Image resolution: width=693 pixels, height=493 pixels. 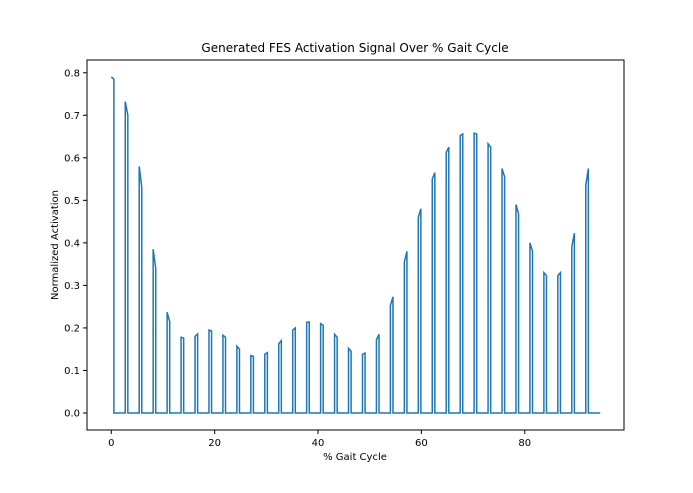 I want to click on y-tick-label: 0.5, so click(x=72, y=201).